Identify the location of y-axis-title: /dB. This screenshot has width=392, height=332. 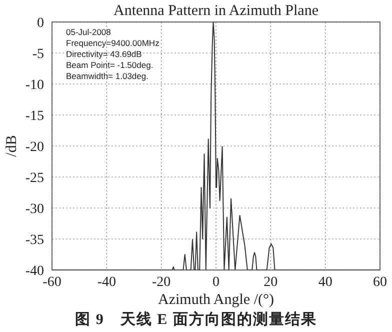
(12, 146).